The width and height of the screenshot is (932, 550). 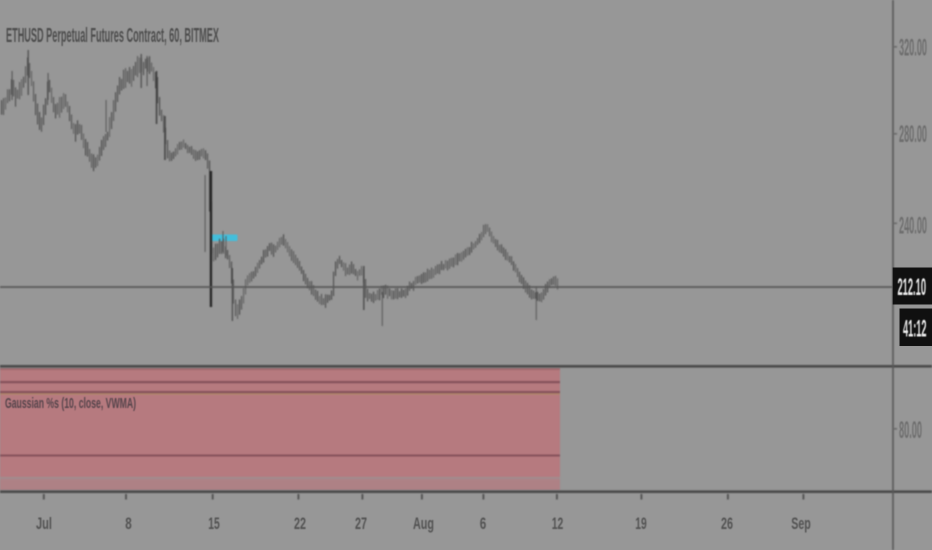 I want to click on svg-text: Sep, so click(x=801, y=523).